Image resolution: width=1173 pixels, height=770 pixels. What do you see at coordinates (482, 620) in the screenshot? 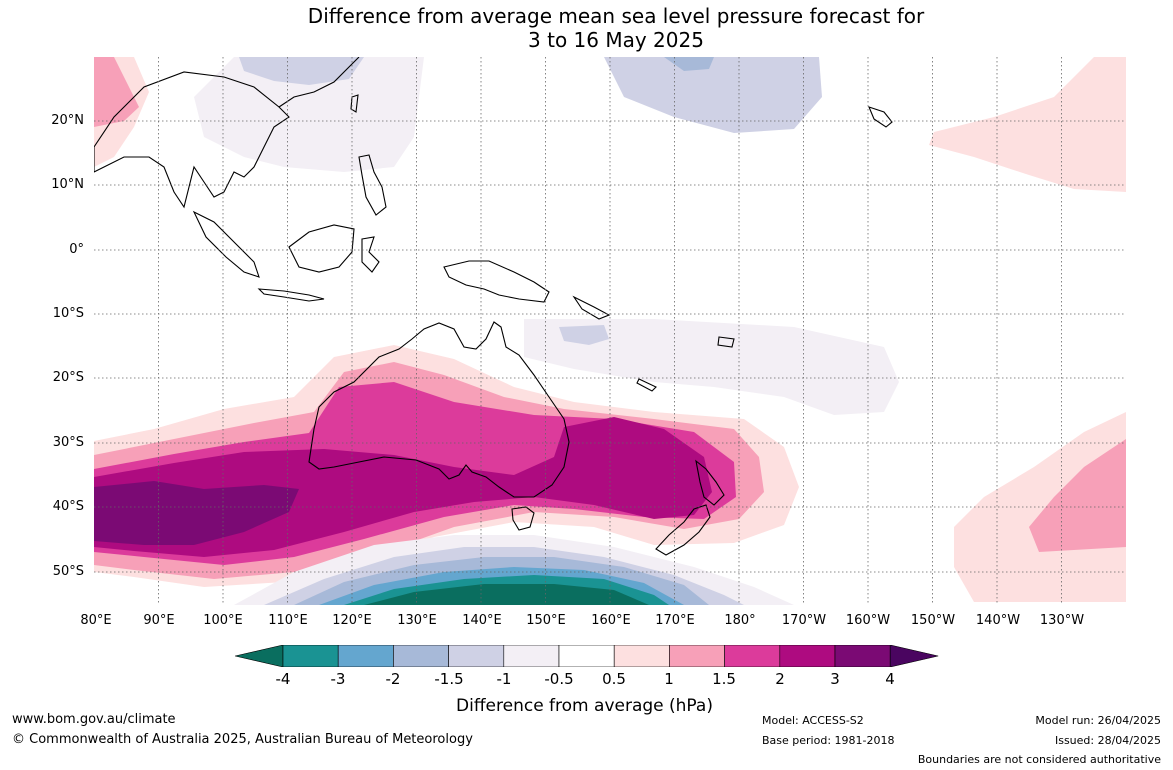
I see `lon-label: 140°E` at bounding box center [482, 620].